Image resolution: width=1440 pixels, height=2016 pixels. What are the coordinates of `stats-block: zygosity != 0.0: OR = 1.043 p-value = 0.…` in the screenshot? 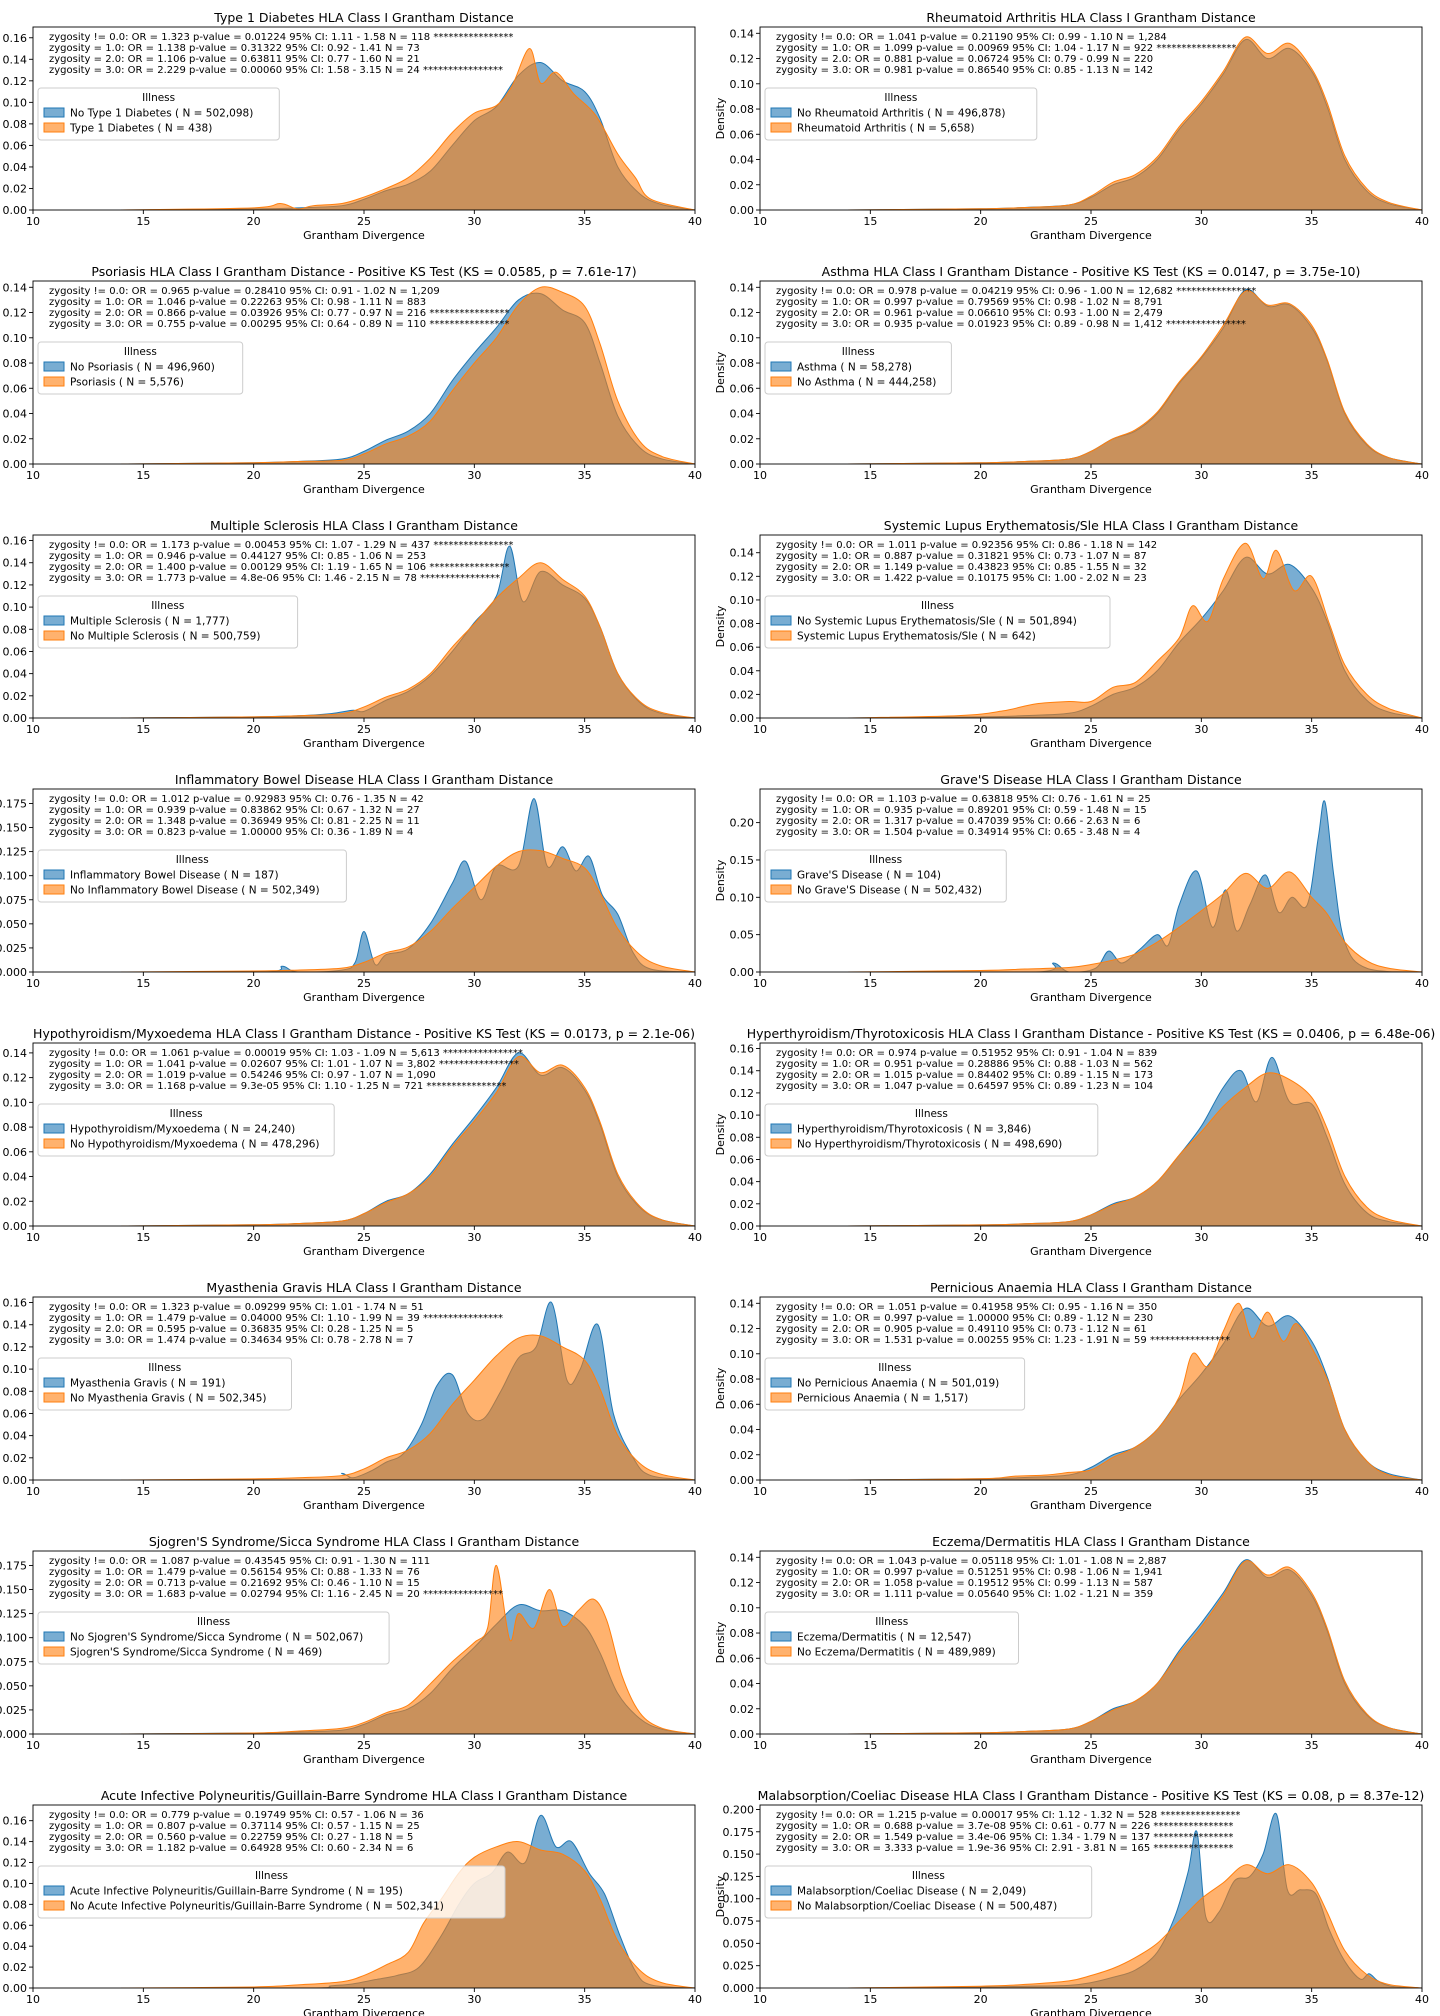 It's located at (971, 1578).